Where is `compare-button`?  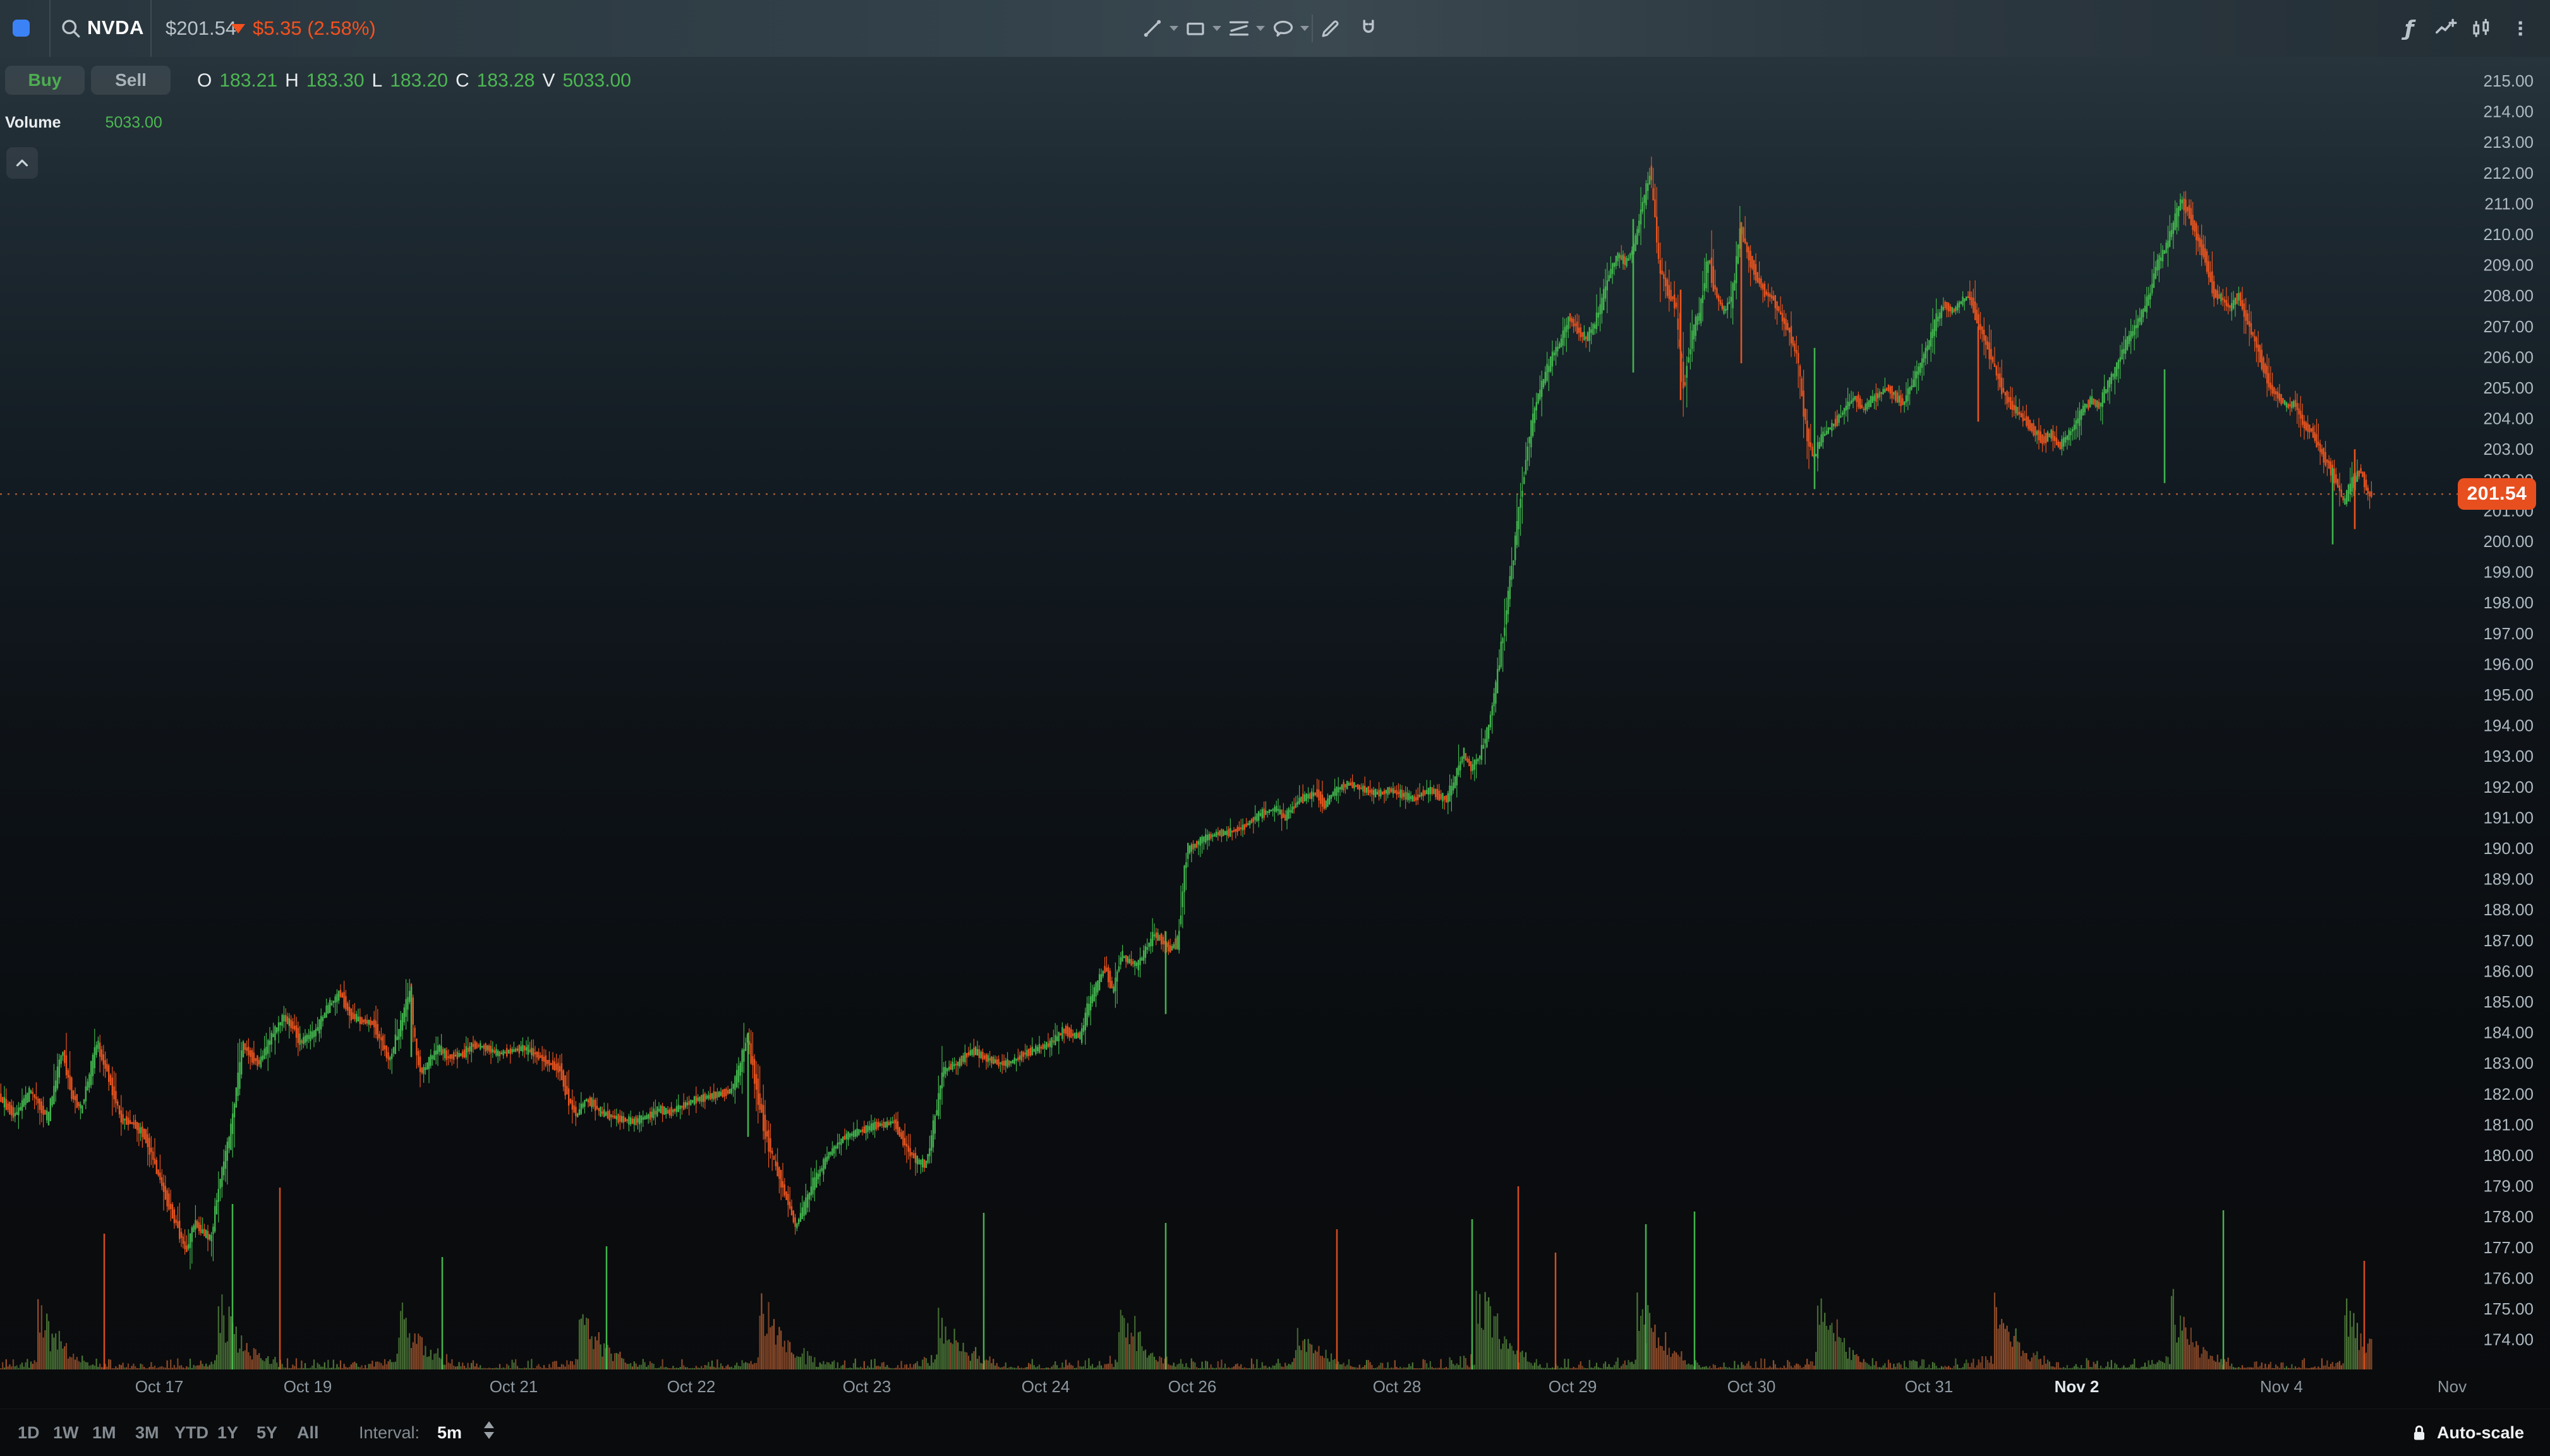 compare-button is located at coordinates (2446, 28).